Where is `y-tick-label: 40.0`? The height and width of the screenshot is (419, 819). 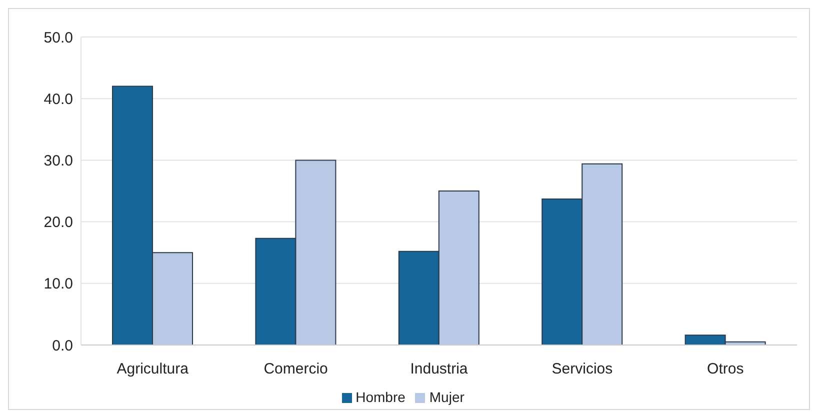 y-tick-label: 40.0 is located at coordinates (58, 99).